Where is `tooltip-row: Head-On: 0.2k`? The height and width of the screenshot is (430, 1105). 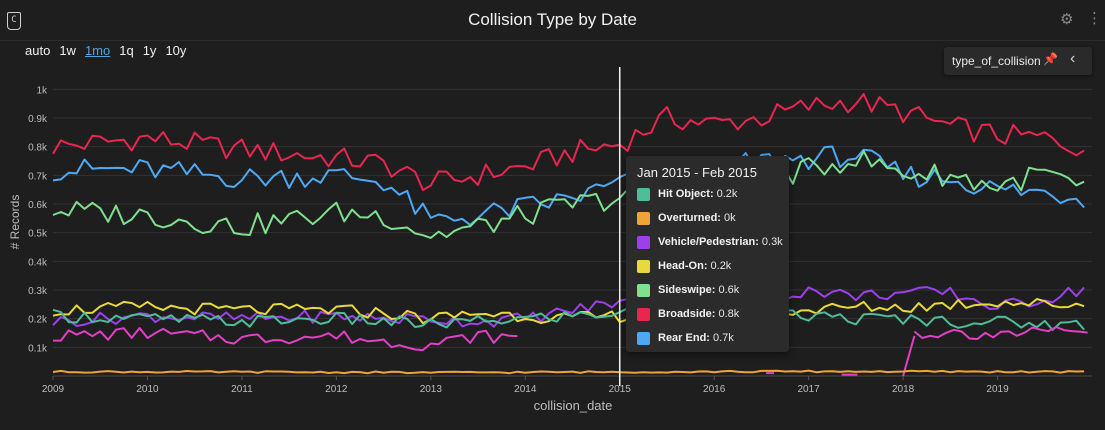 tooltip-row: Head-On: 0.2k is located at coordinates (684, 266).